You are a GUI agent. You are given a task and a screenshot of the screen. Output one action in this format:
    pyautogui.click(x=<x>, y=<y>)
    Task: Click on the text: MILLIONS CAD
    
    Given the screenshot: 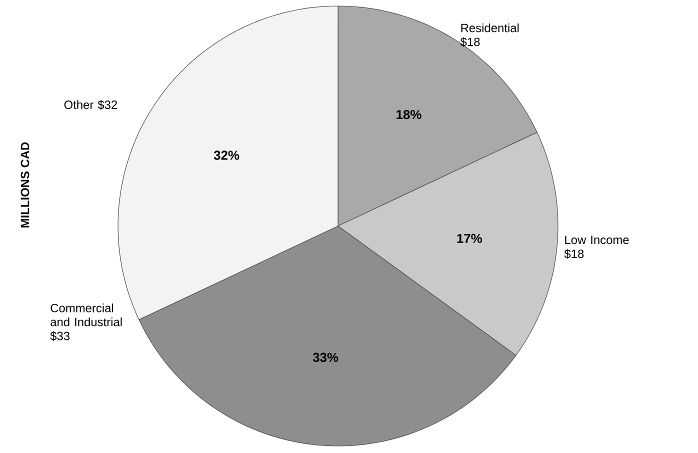 What is the action you would take?
    pyautogui.click(x=25, y=185)
    